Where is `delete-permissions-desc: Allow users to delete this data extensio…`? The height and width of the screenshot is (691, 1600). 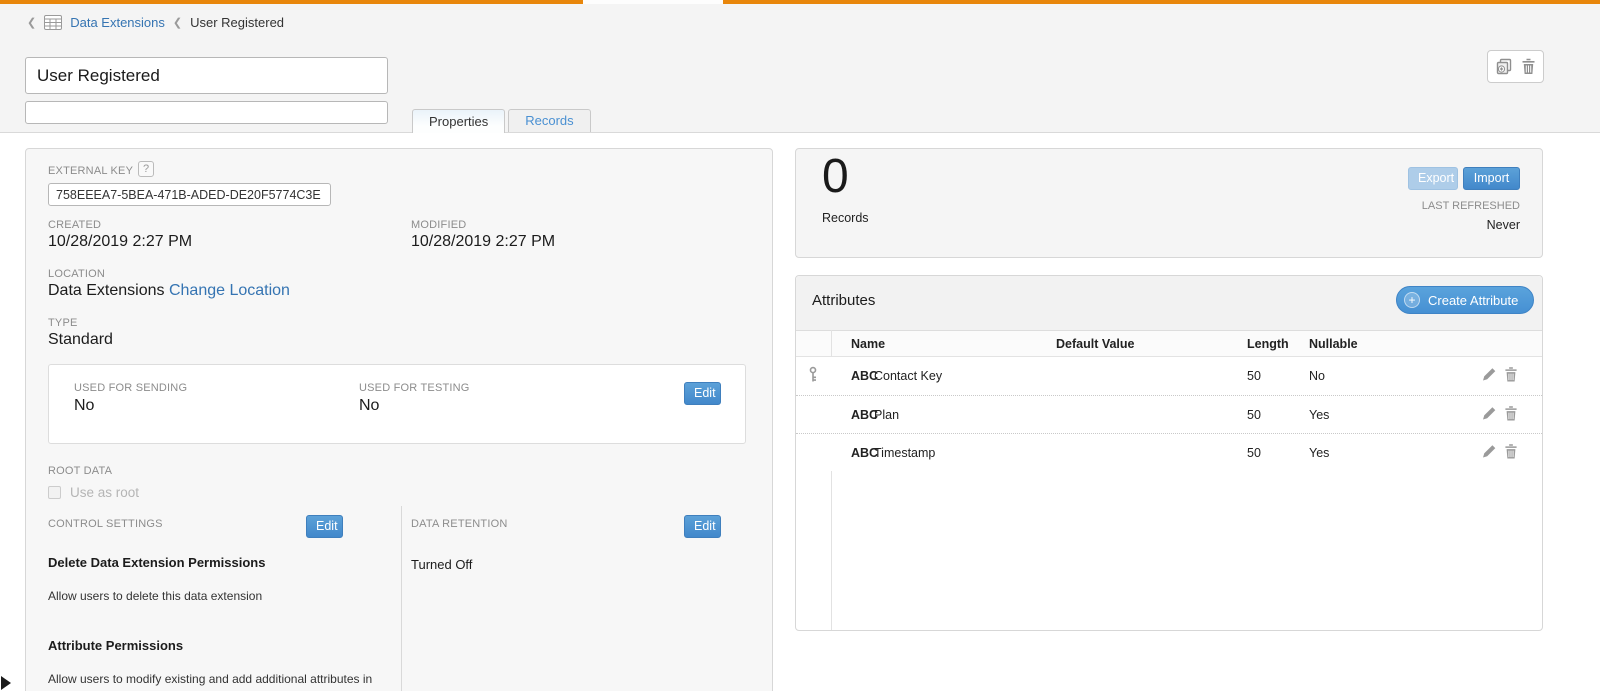
delete-permissions-desc: Allow users to delete this data extensio… is located at coordinates (155, 596).